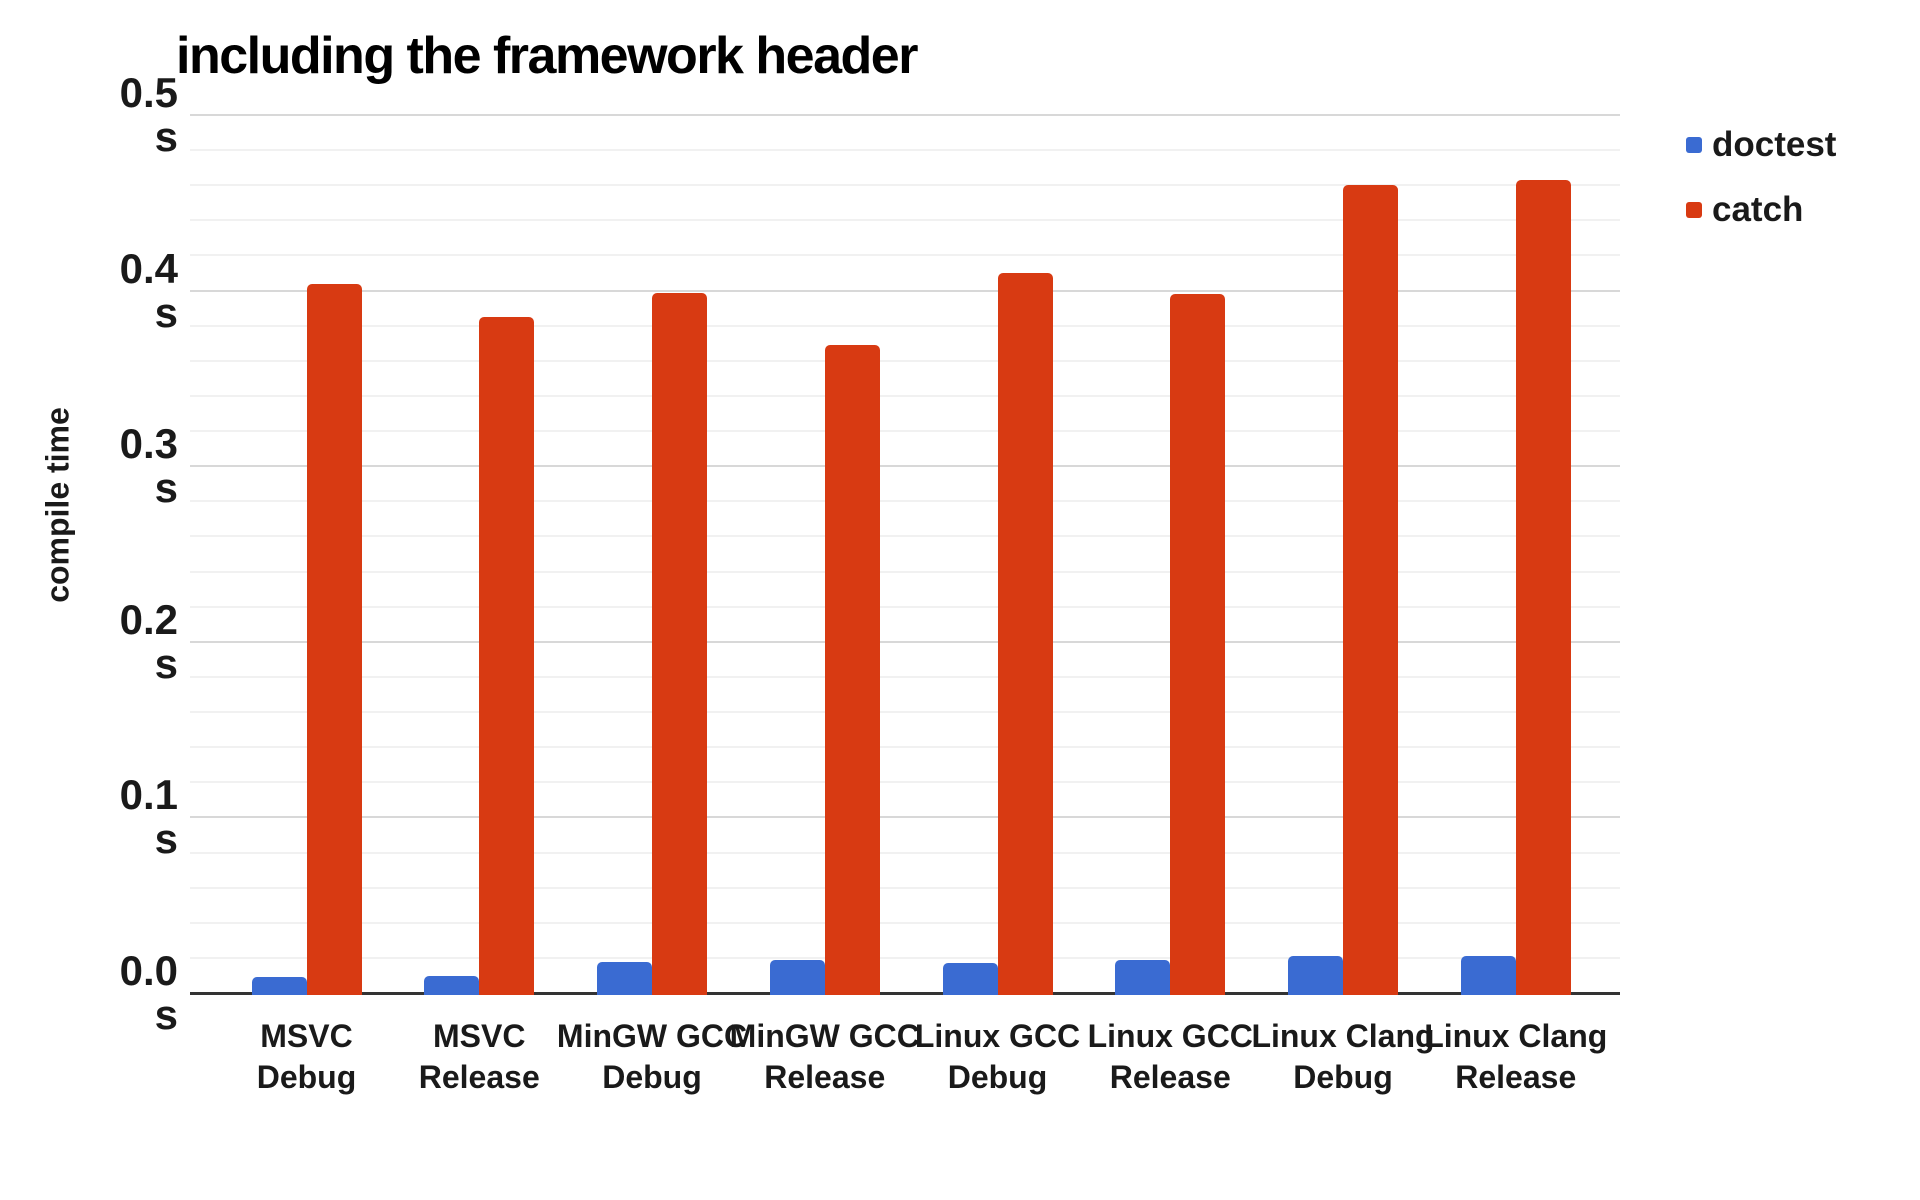  I want to click on y-tick-label: 0.3 s, so click(109, 466).